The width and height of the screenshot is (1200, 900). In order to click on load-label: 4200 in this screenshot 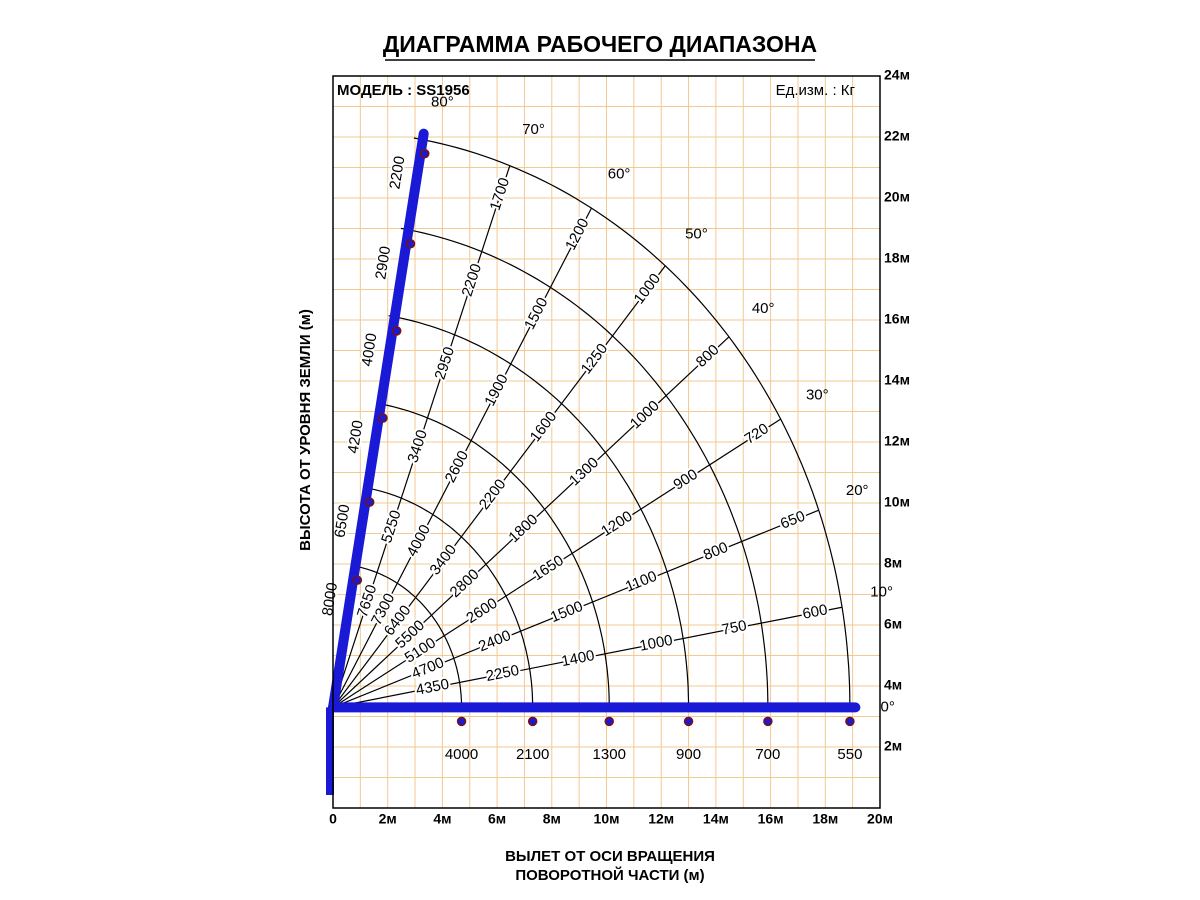, I will do `click(356, 437)`.